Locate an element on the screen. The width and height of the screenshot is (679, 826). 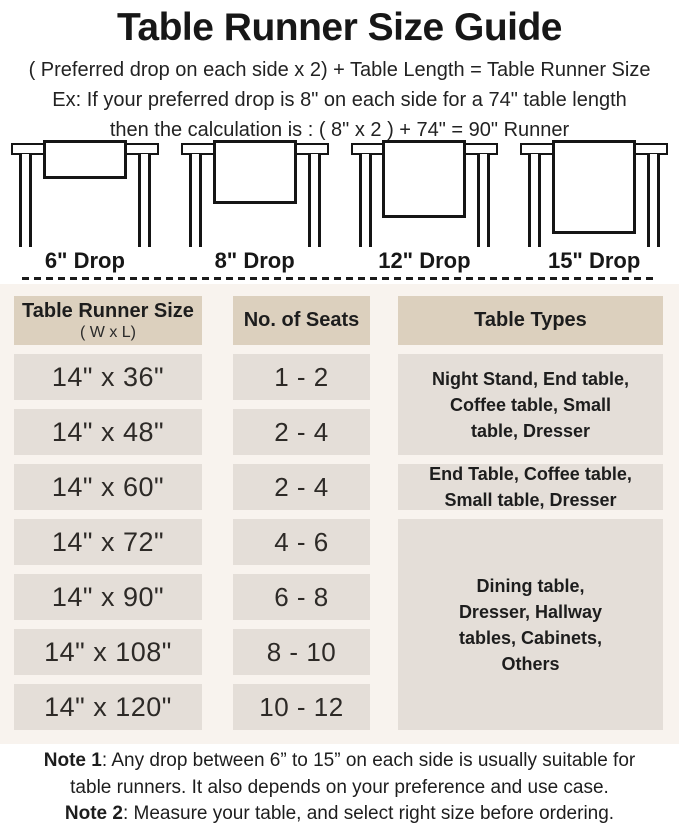
note-1-label: Note 1 is located at coordinates (72, 760).